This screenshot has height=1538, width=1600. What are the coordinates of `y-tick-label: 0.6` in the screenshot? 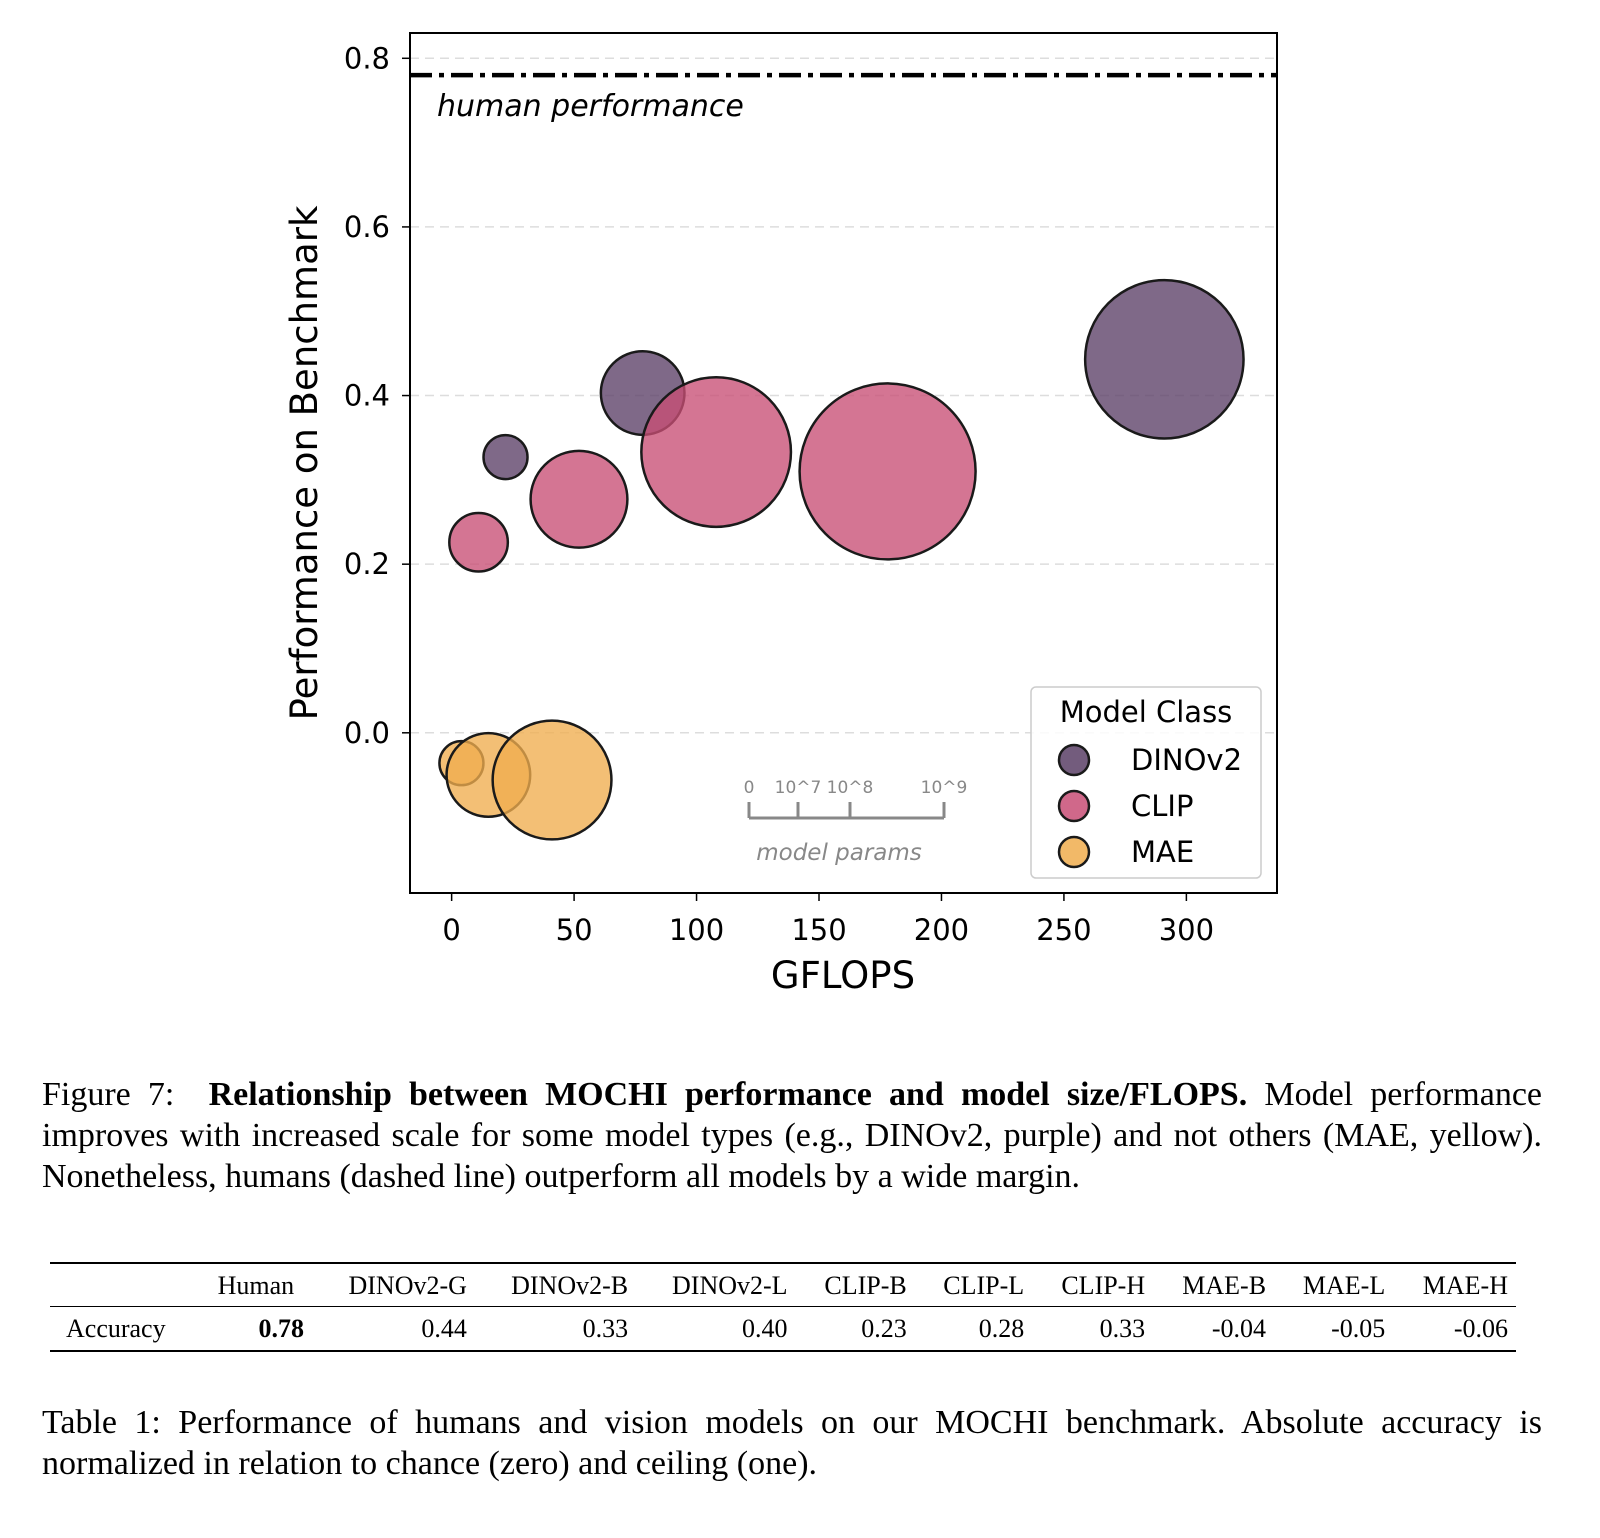 It's located at (367, 227).